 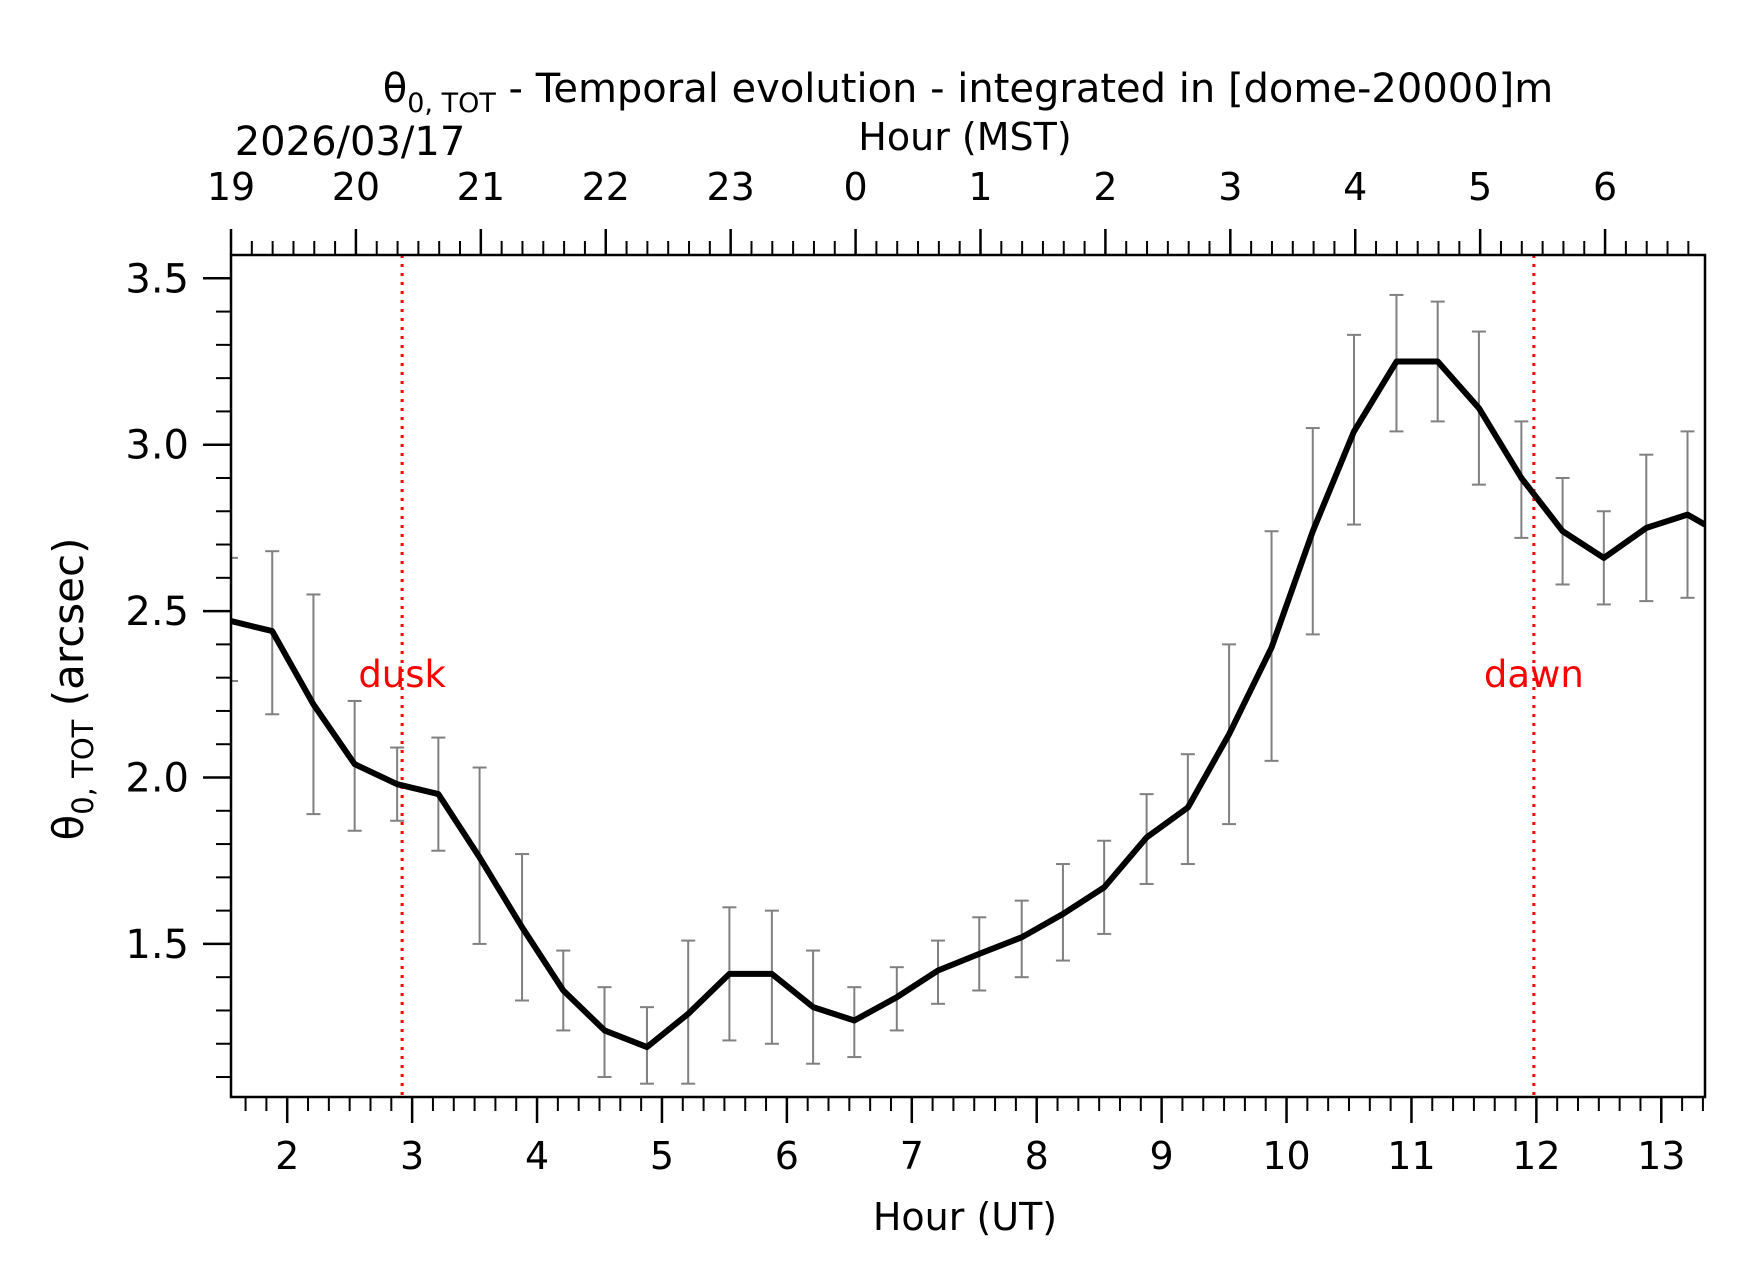 I want to click on top-tick-label: 5, so click(x=1480, y=187).